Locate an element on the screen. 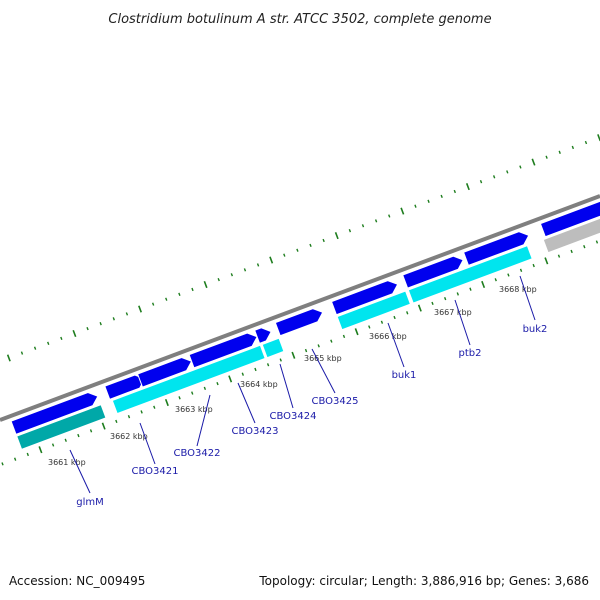 The image size is (600, 600). scale-label: 3664 kbp is located at coordinates (259, 384).